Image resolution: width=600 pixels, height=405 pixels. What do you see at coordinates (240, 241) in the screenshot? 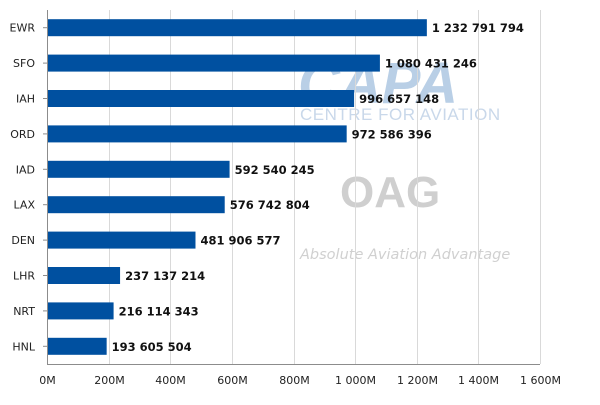
I see `data-label: 481 906 577` at bounding box center [240, 241].